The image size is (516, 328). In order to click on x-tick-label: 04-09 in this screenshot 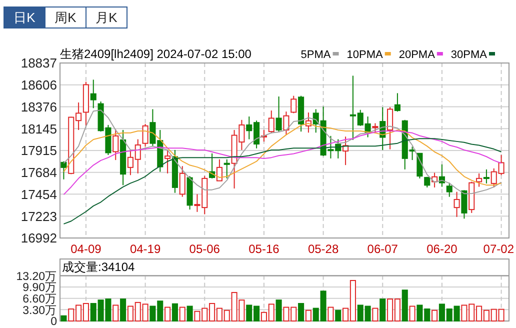, I will do `click(86, 249)`.